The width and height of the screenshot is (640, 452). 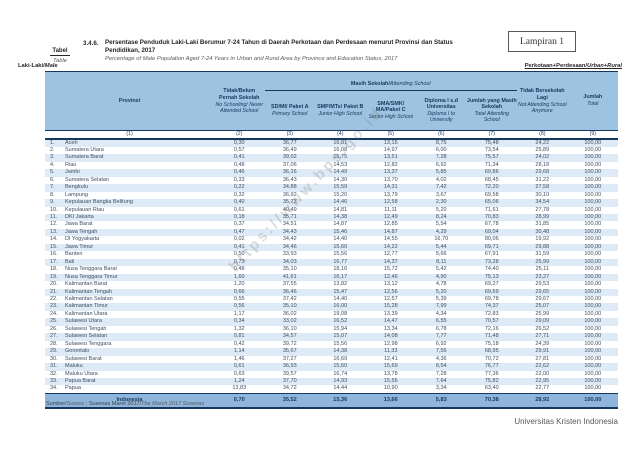 I want to click on value-cell: 16,74, so click(x=340, y=373).